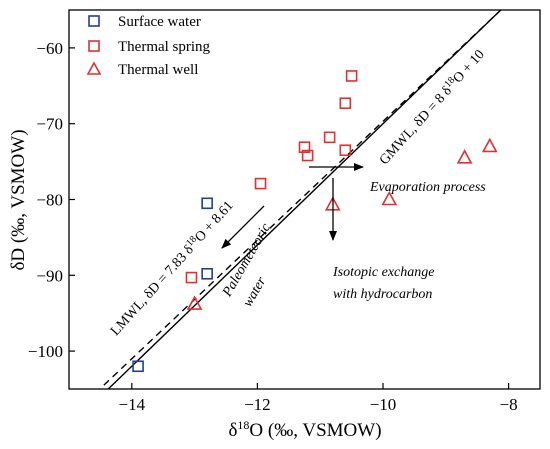  What do you see at coordinates (45, 351) in the screenshot?
I see `y-tick-label: −100` at bounding box center [45, 351].